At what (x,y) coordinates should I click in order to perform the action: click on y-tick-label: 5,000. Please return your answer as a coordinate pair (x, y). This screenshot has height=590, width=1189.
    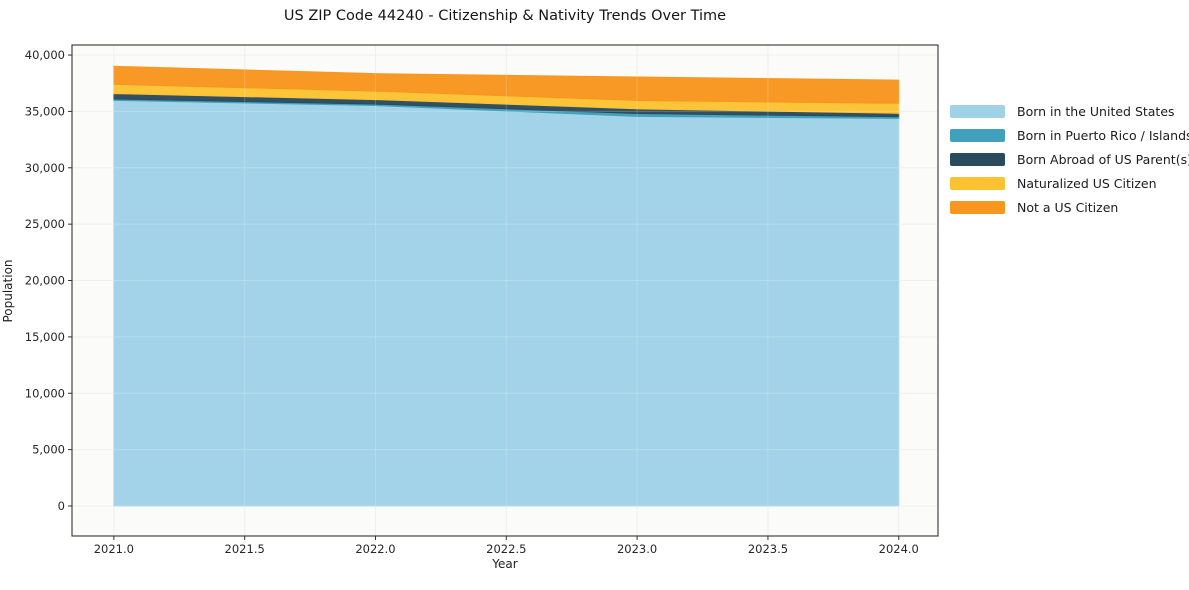
    Looking at the image, I should click on (48, 450).